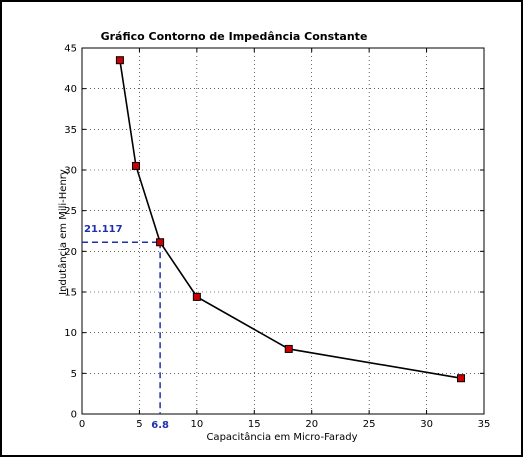 This screenshot has height=457, width=523. Describe the element at coordinates (281, 437) in the screenshot. I see `x-axis-label: Capacitância em Micro-Farady` at that location.